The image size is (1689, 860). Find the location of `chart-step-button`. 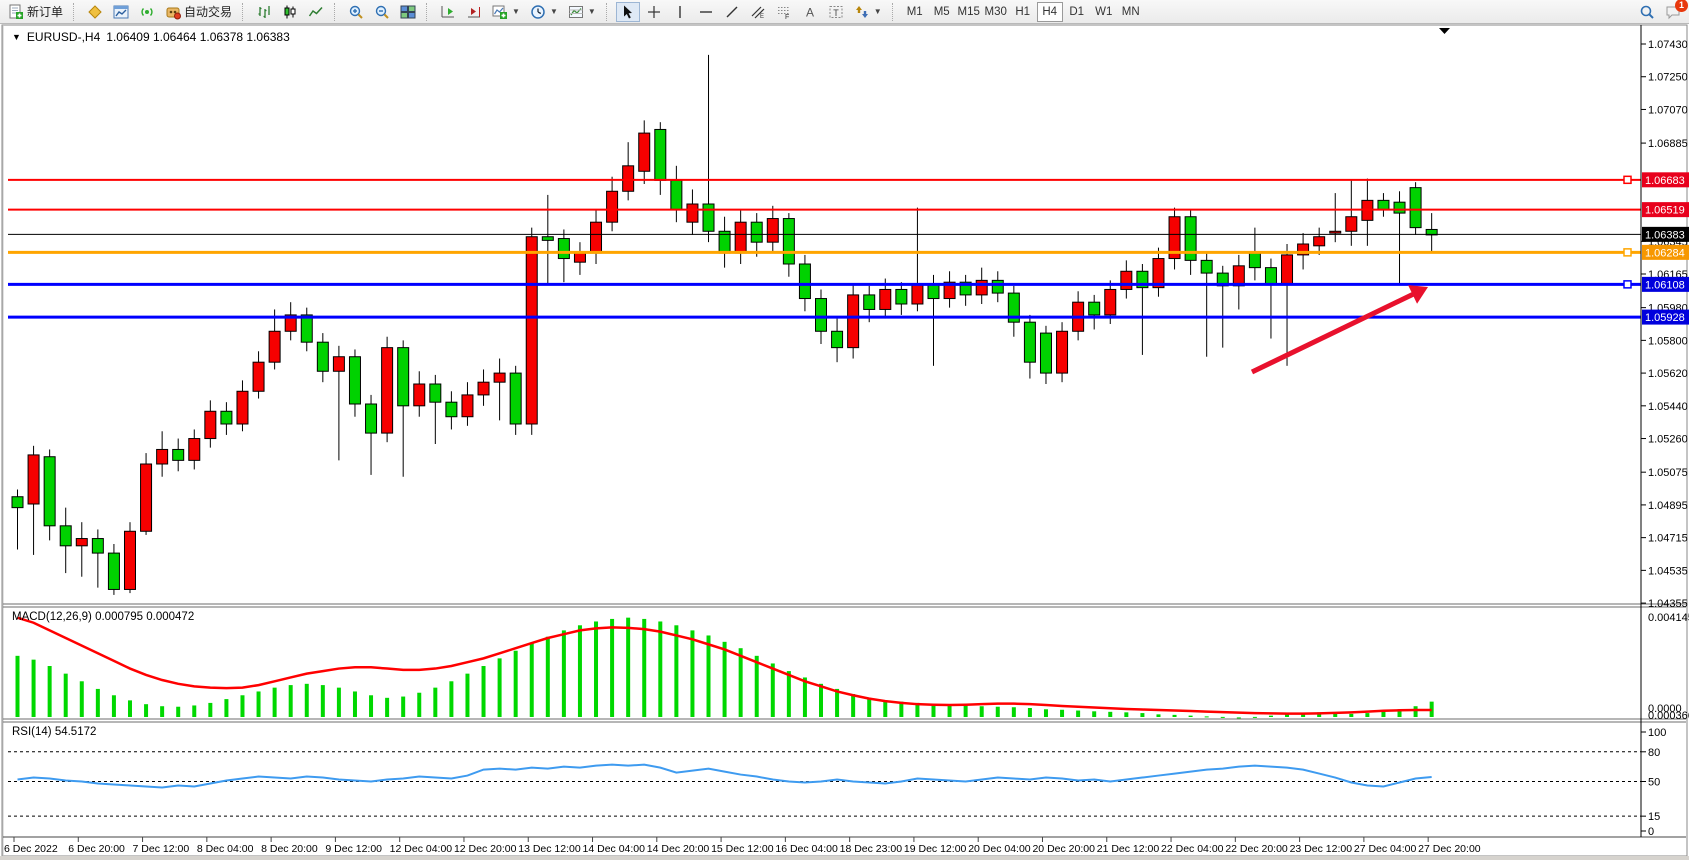

chart-step-button is located at coordinates (448, 12).